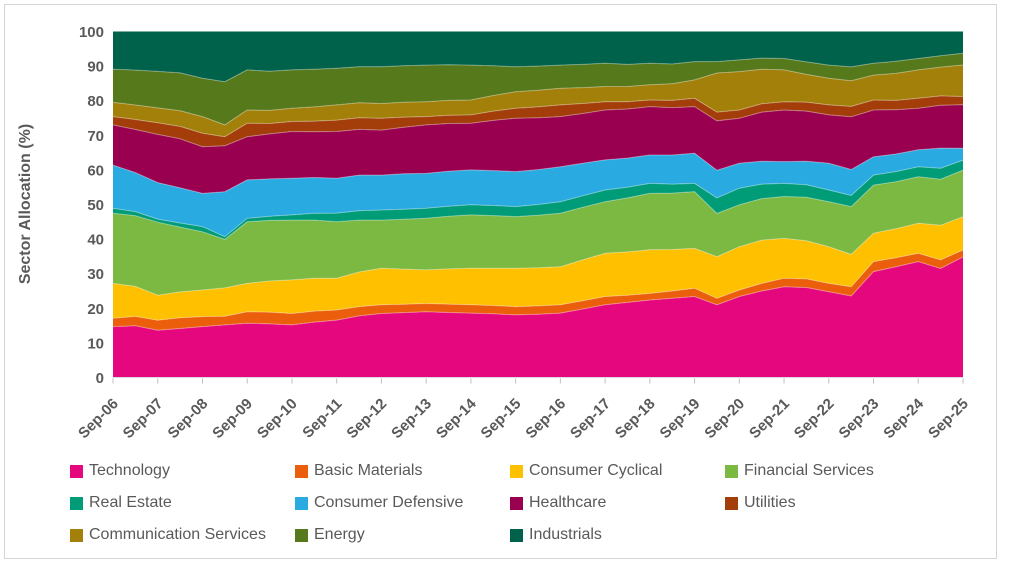 Image resolution: width=1024 pixels, height=574 pixels. Describe the element at coordinates (100, 378) in the screenshot. I see `y-tick-label: 0` at that location.